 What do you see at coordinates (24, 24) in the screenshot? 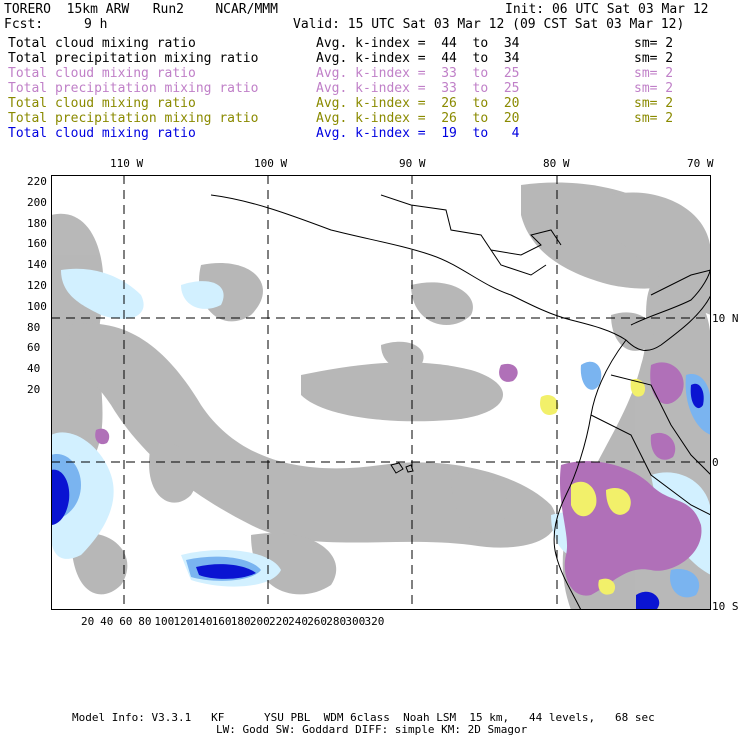
I see `forecast-label: Fcst:` at bounding box center [24, 24].